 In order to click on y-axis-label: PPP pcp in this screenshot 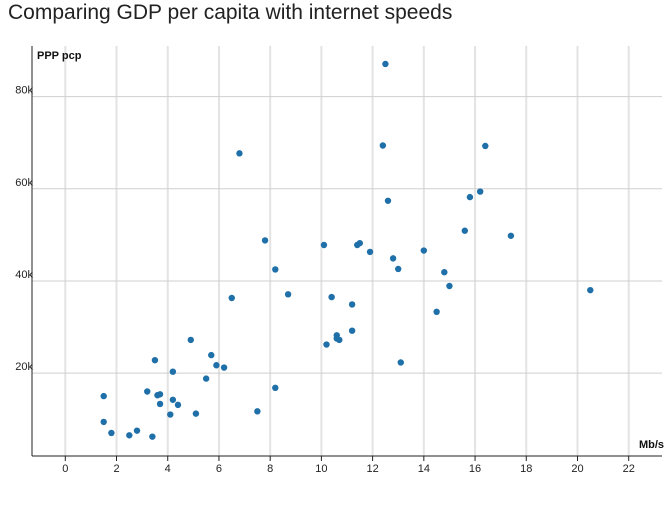, I will do `click(59, 56)`.